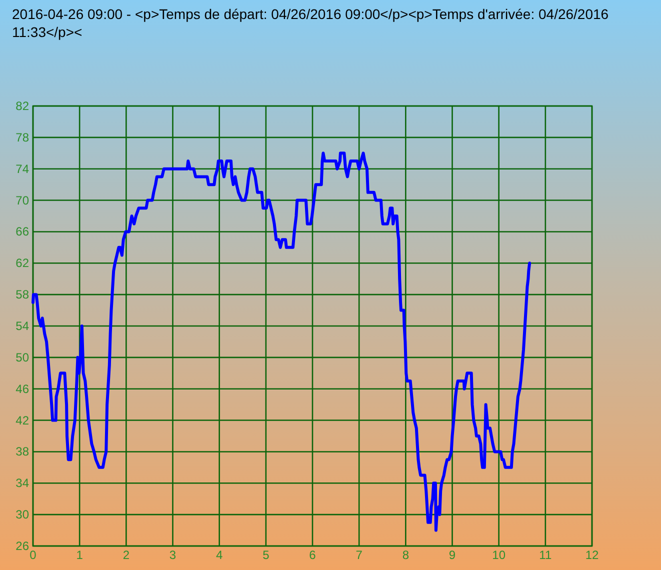  Describe the element at coordinates (23, 515) in the screenshot. I see `y-tick-label: 30` at that location.